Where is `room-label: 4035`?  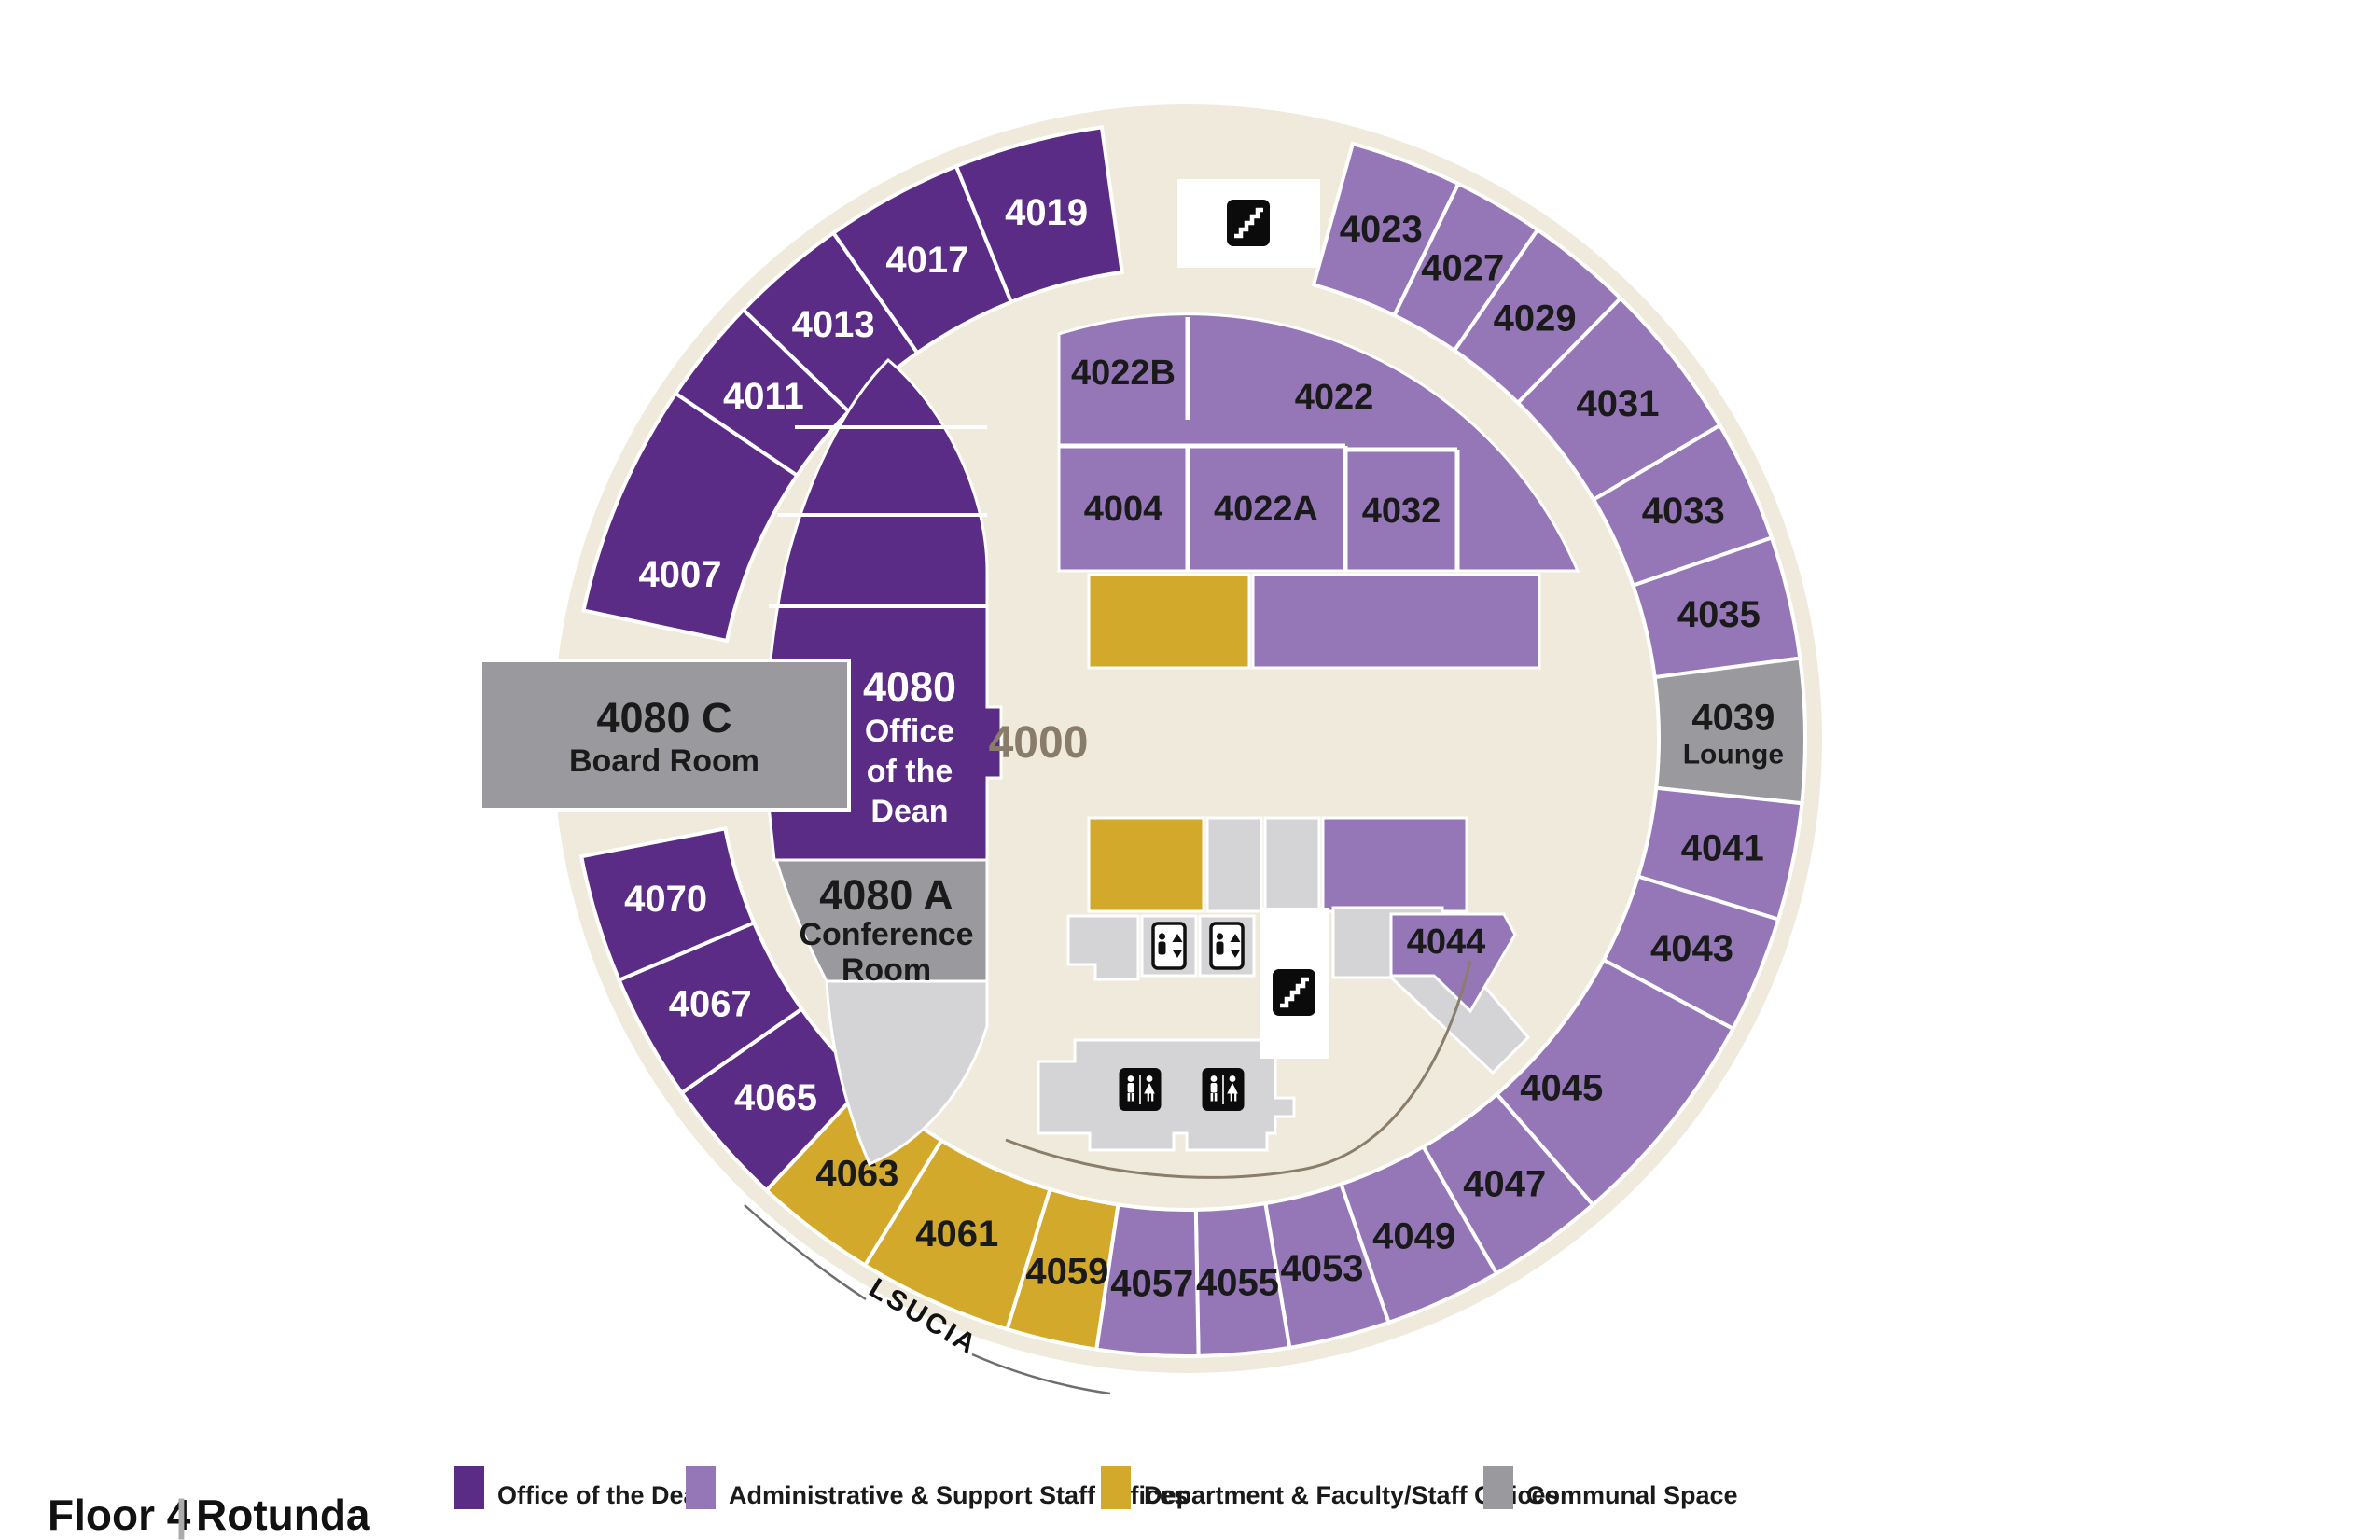 room-label: 4035 is located at coordinates (1719, 614).